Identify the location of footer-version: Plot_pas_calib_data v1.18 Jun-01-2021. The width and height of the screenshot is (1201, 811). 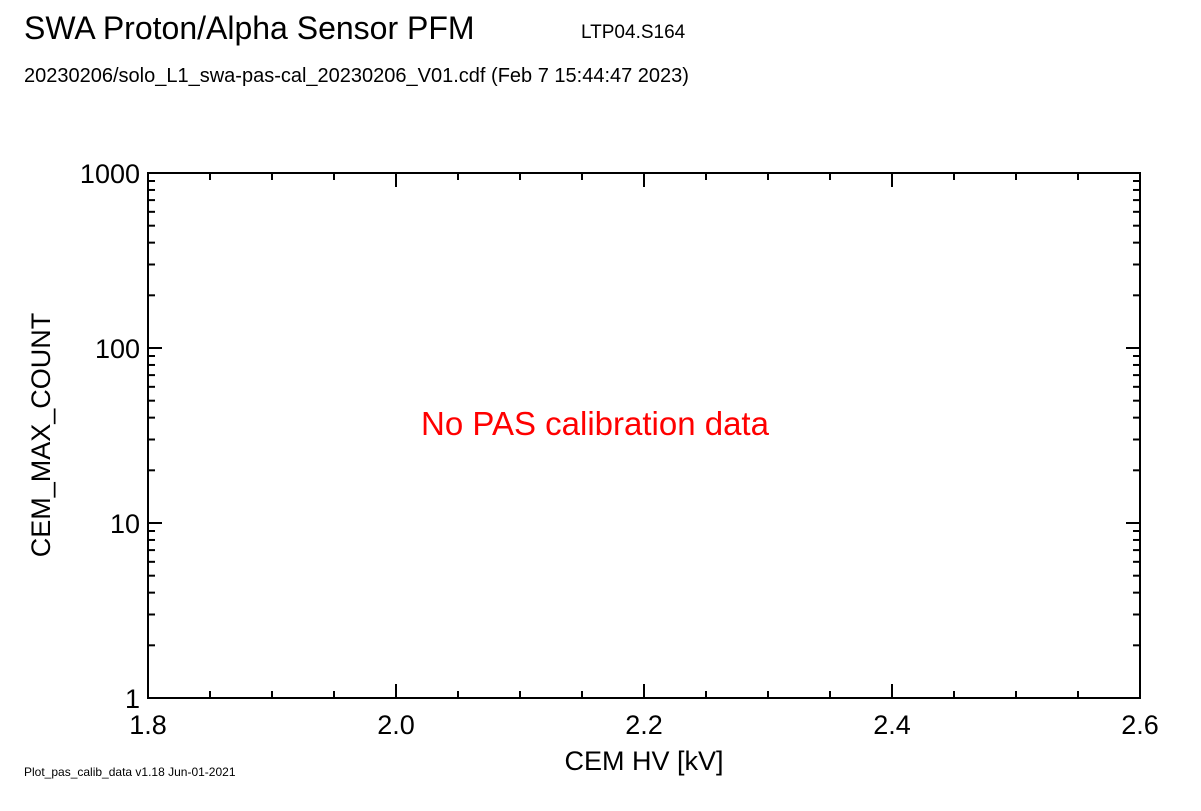
(130, 772).